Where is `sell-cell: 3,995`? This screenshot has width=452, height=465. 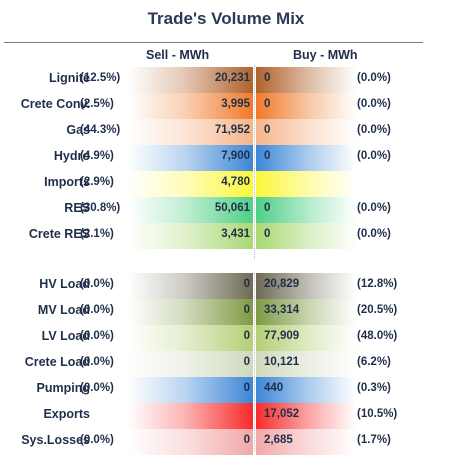 sell-cell: 3,995 is located at coordinates (190, 106).